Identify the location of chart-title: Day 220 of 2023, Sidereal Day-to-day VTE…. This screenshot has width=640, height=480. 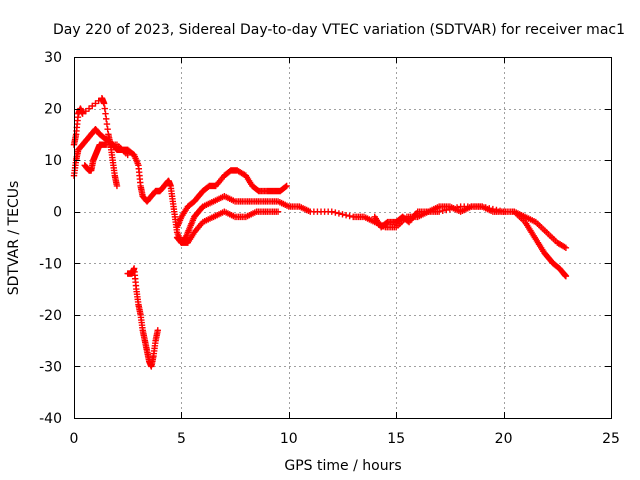
(339, 30).